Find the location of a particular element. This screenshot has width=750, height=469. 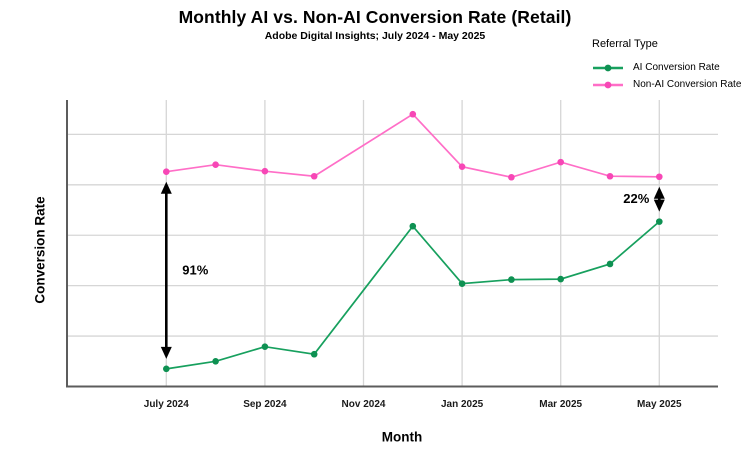

x-tick-label: Sep 2024 is located at coordinates (265, 404).